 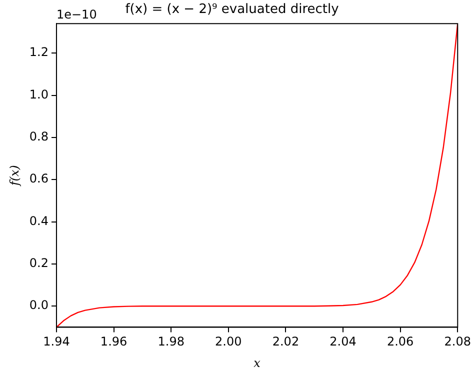 What do you see at coordinates (38, 221) in the screenshot?
I see `y-tick-label: 0.4` at bounding box center [38, 221].